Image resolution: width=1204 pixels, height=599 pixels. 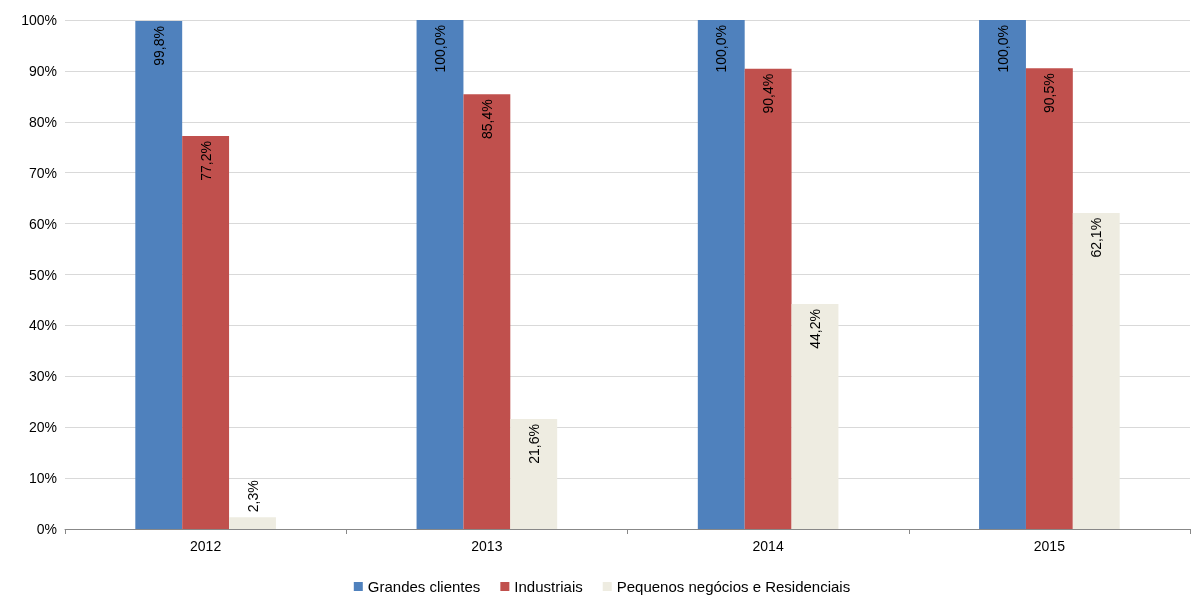 What do you see at coordinates (486, 119) in the screenshot?
I see `data-label: 85,4%` at bounding box center [486, 119].